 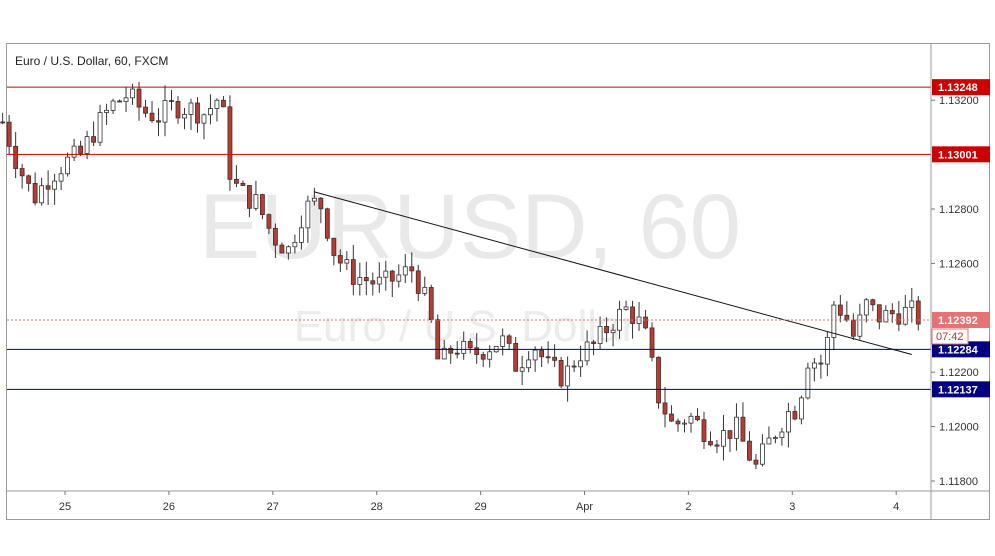 I want to click on y-tick-label: 1.13200, so click(x=959, y=101).